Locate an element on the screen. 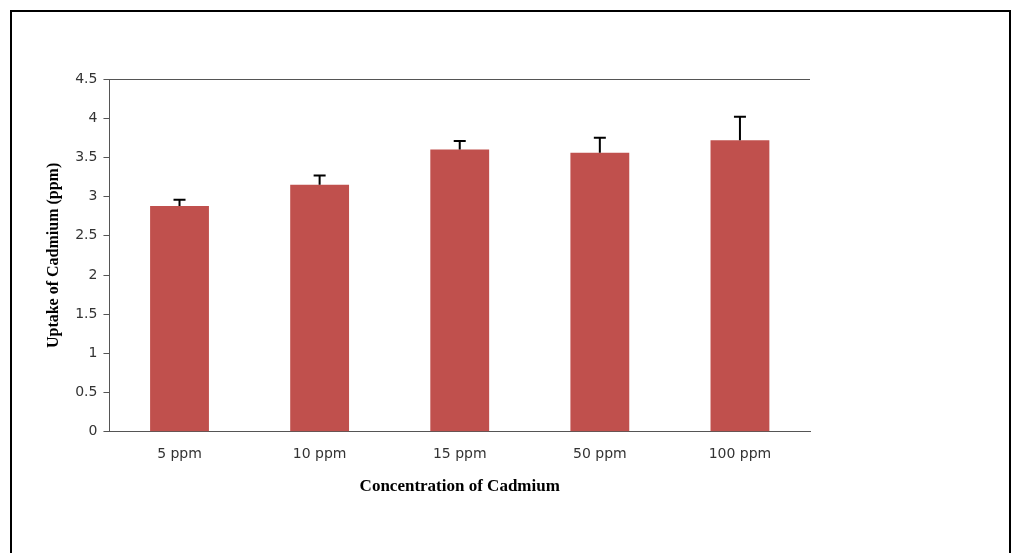 This screenshot has width=1013, height=553. y-tick-label: 3.5 is located at coordinates (86, 156).